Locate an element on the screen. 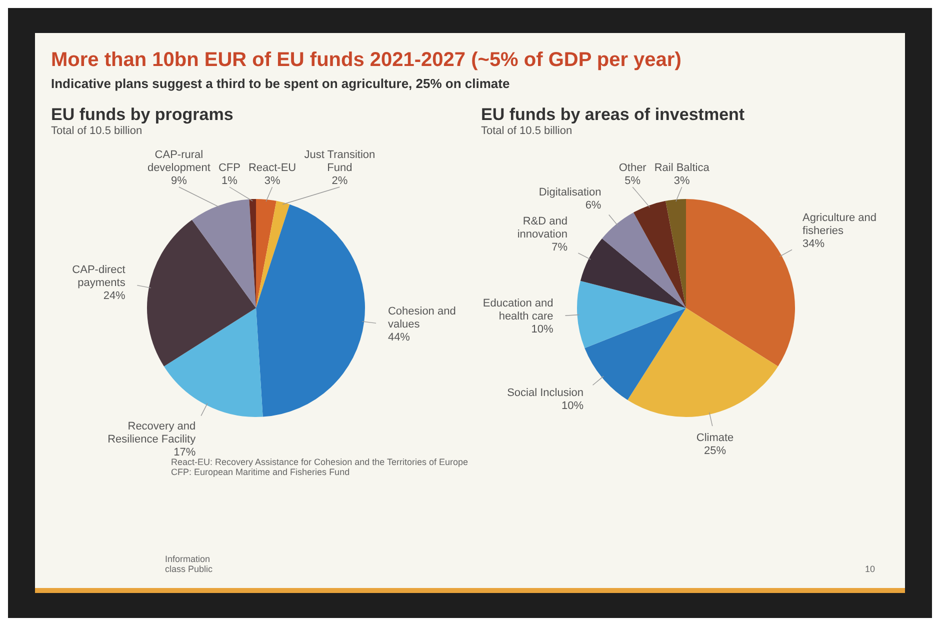  data-label: 44% is located at coordinates (399, 338).